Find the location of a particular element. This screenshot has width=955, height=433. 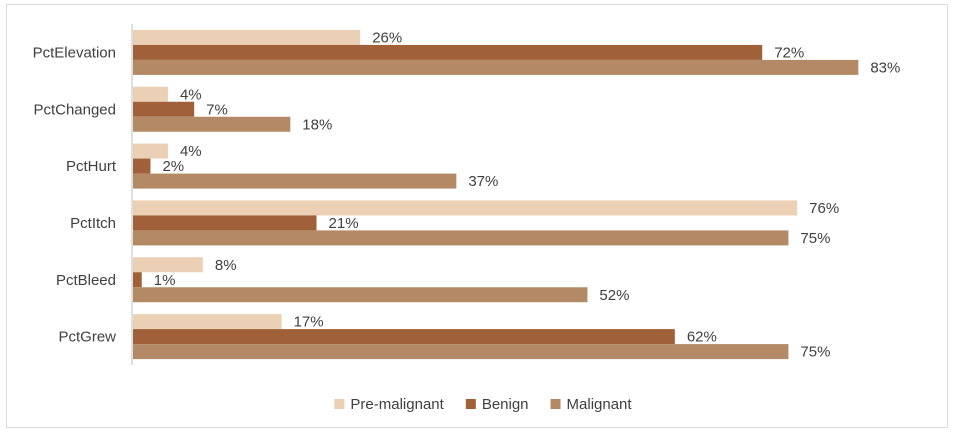

legend-item: Malignant is located at coordinates (591, 404).